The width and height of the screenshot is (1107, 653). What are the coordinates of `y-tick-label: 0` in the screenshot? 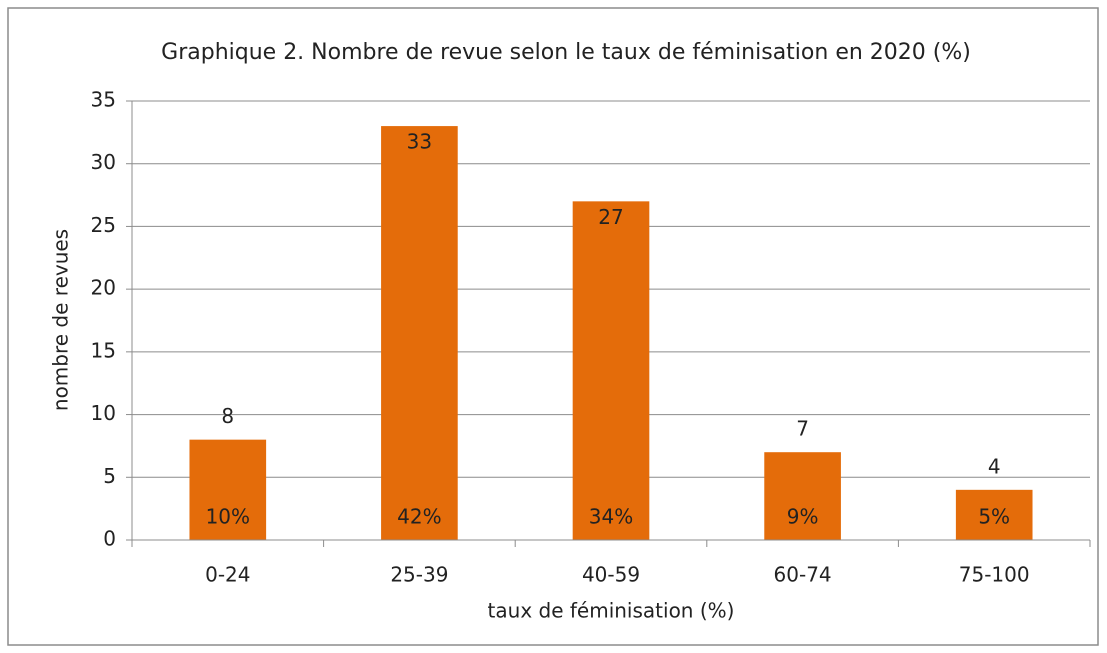 It's located at (109, 539).